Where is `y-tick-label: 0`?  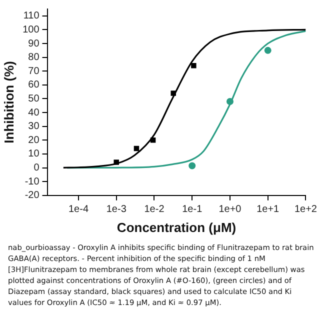
y-tick-label: 0 is located at coordinates (37, 168).